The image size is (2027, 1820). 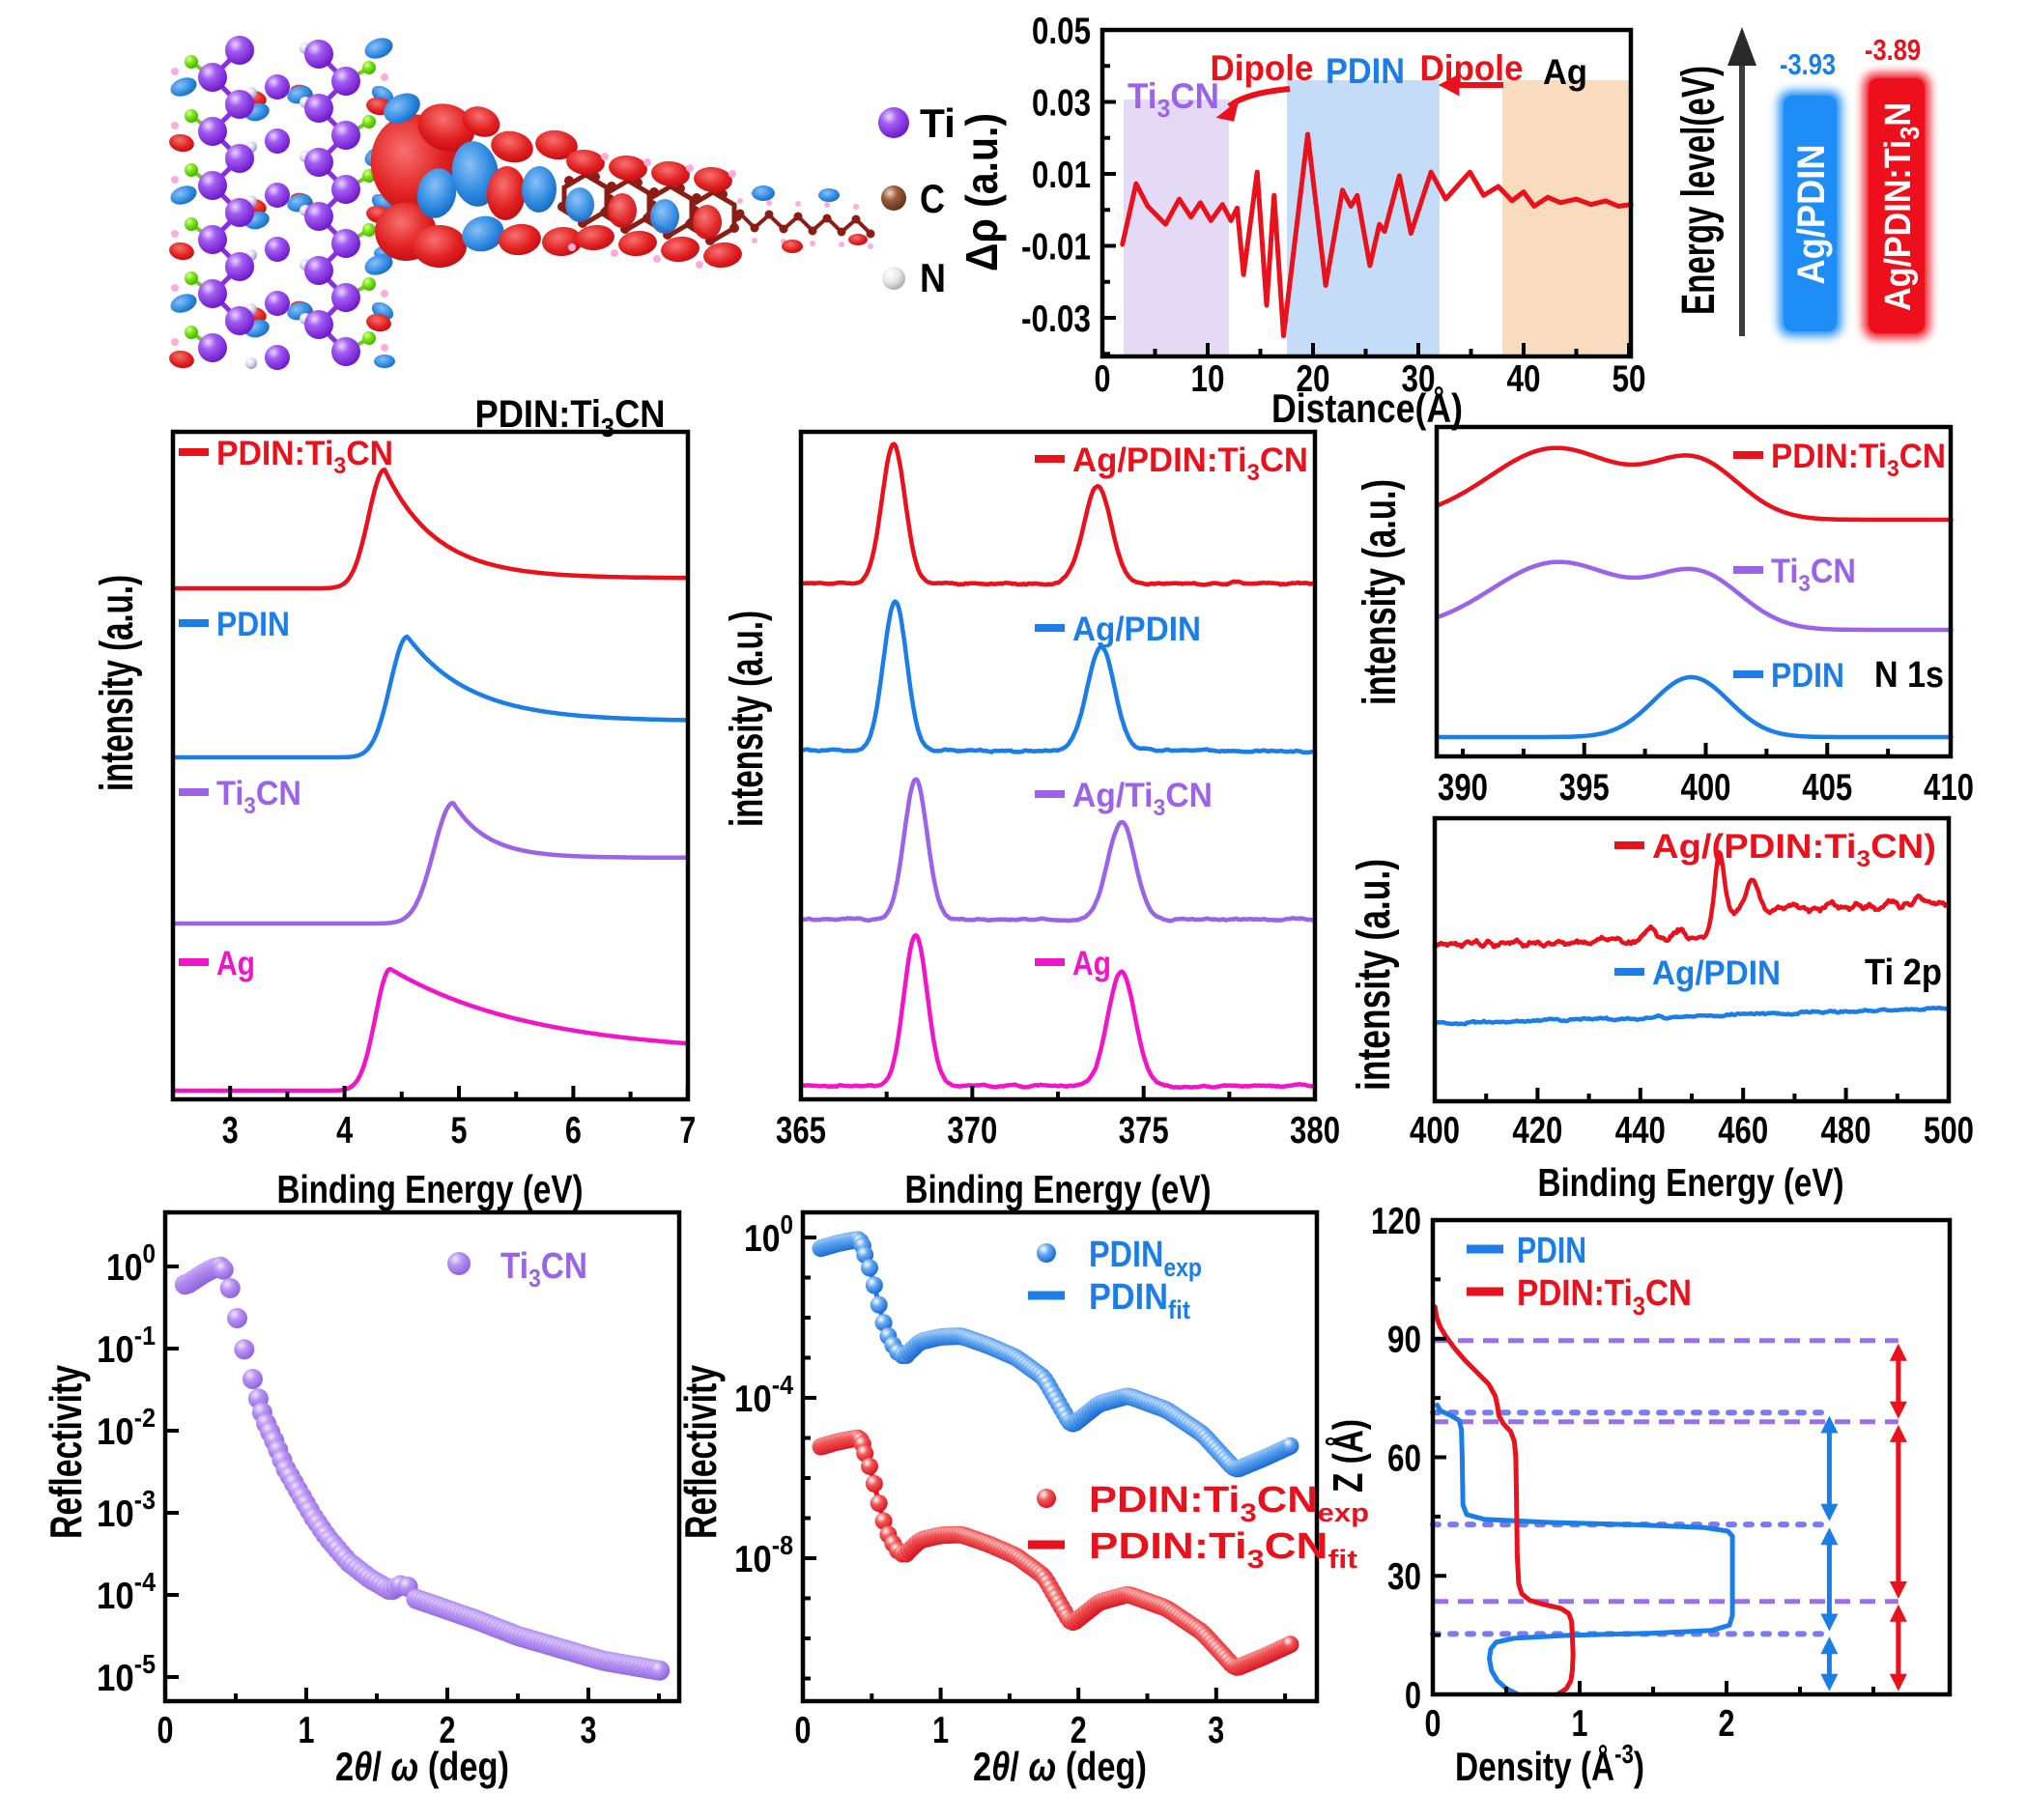 What do you see at coordinates (1314, 379) in the screenshot?
I see `svg-text: 20` at bounding box center [1314, 379].